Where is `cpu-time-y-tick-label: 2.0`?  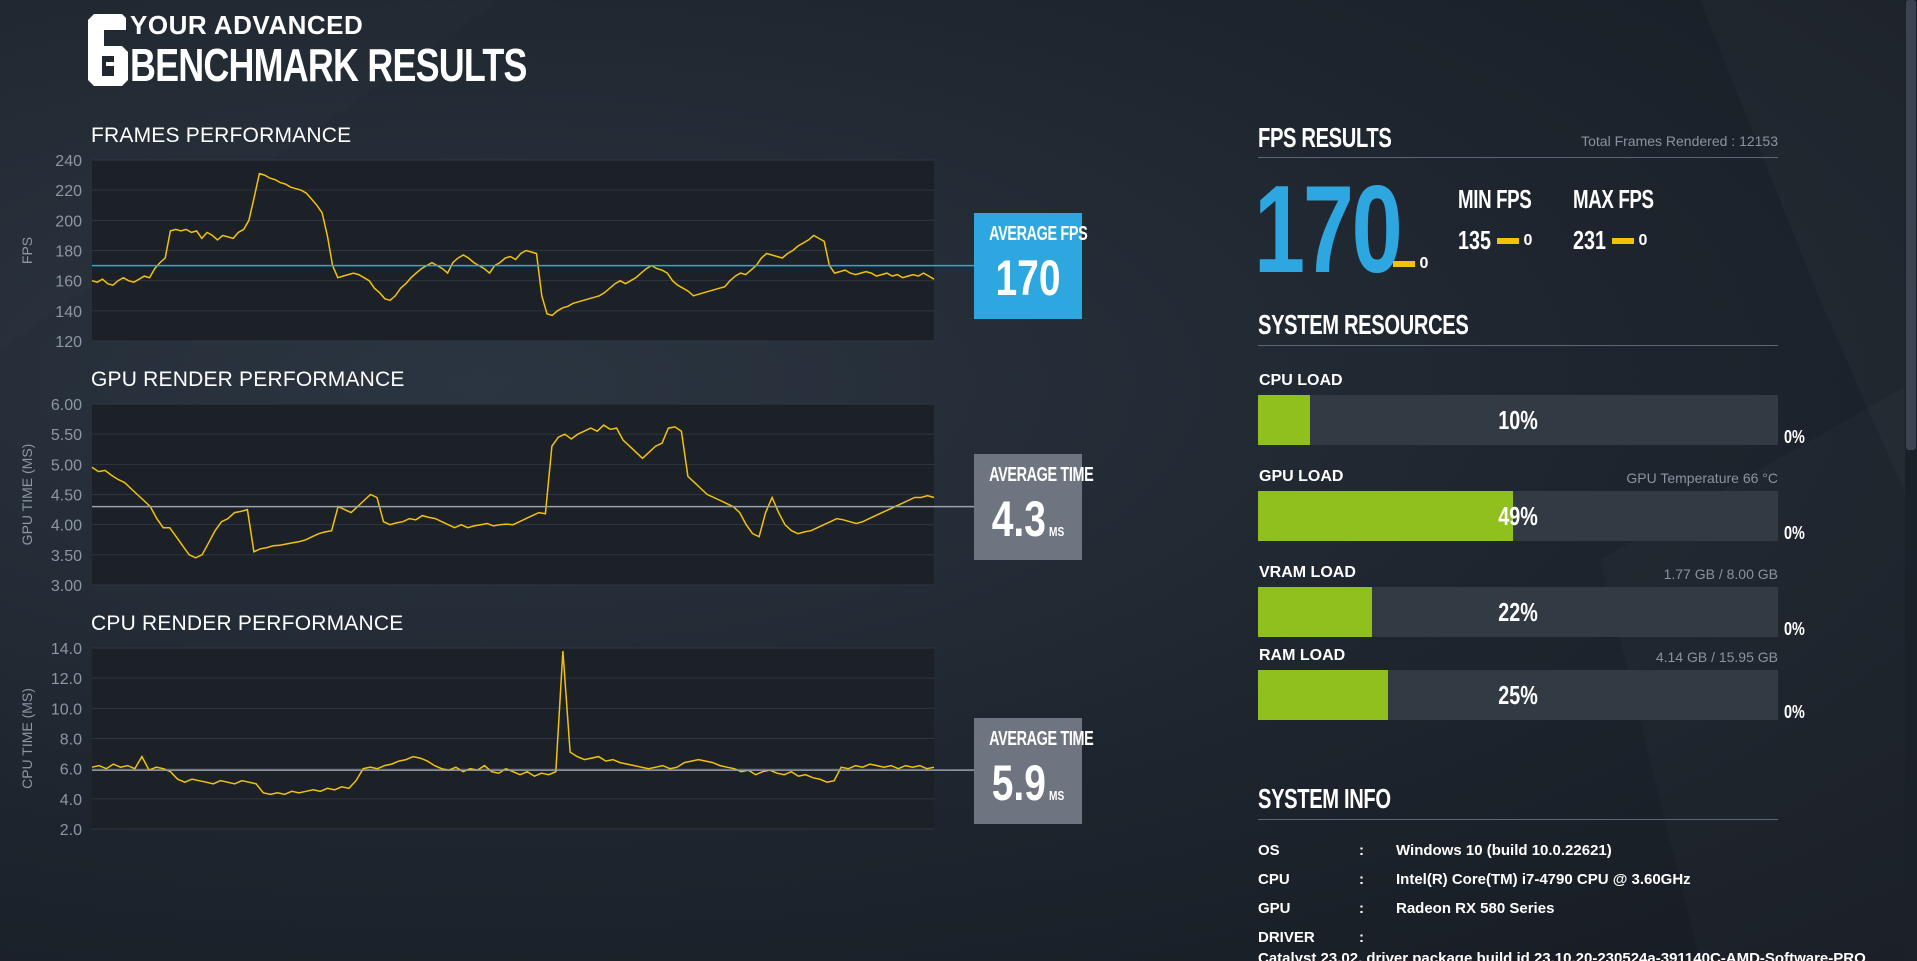 cpu-time-y-tick-label: 2.0 is located at coordinates (71, 830).